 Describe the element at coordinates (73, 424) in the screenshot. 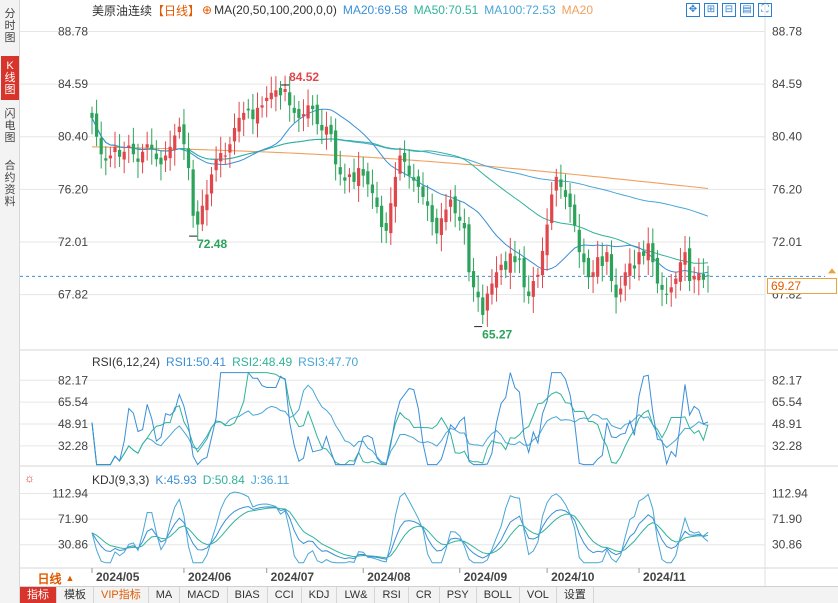

I see `rsi-tick-left-2: 48.91` at that location.